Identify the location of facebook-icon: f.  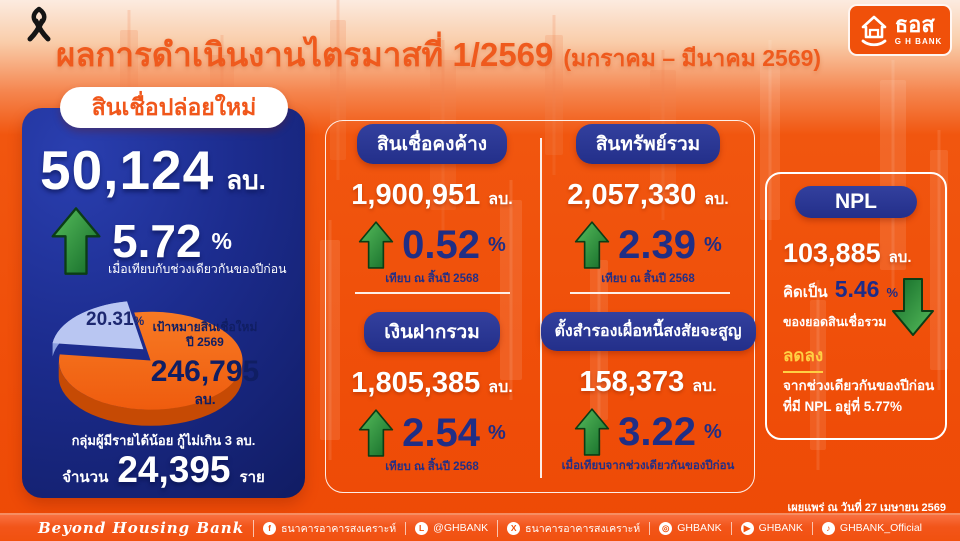
(270, 528).